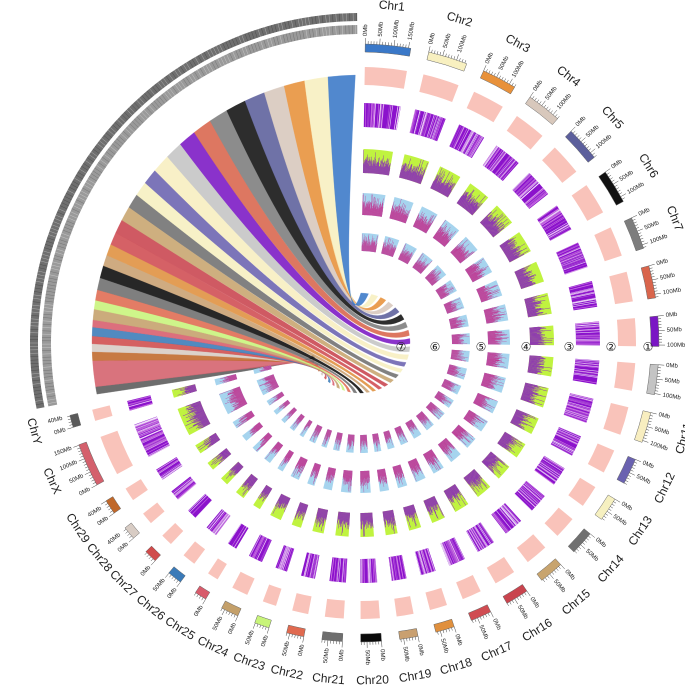  Describe the element at coordinates (500, 216) in the screenshot. I see `tracks-chr5` at that location.